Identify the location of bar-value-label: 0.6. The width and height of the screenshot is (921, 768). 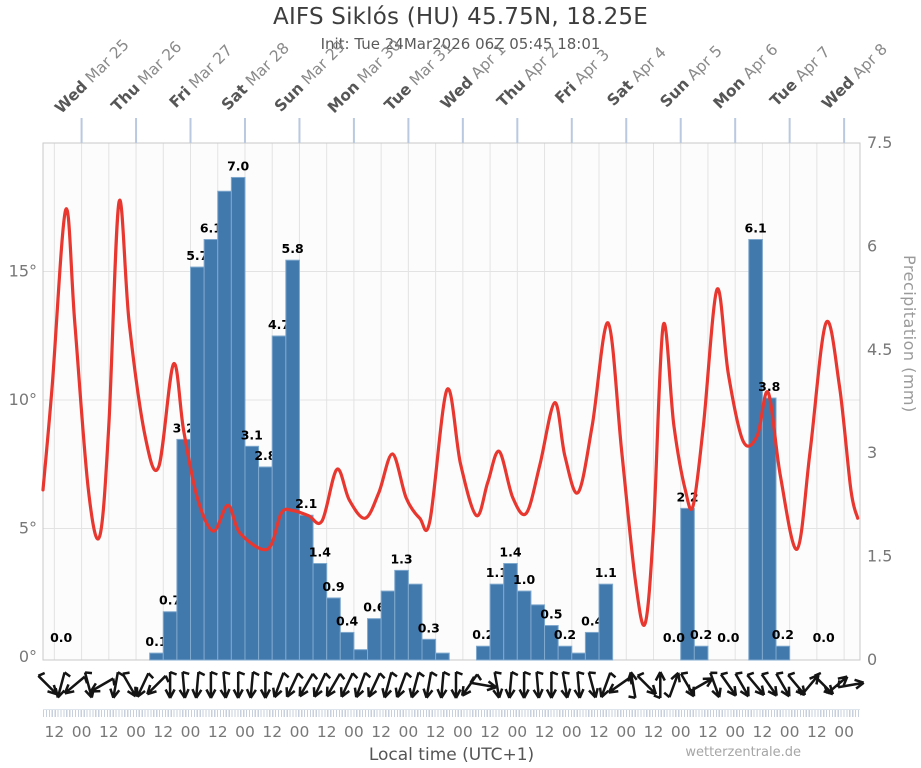
(374, 607).